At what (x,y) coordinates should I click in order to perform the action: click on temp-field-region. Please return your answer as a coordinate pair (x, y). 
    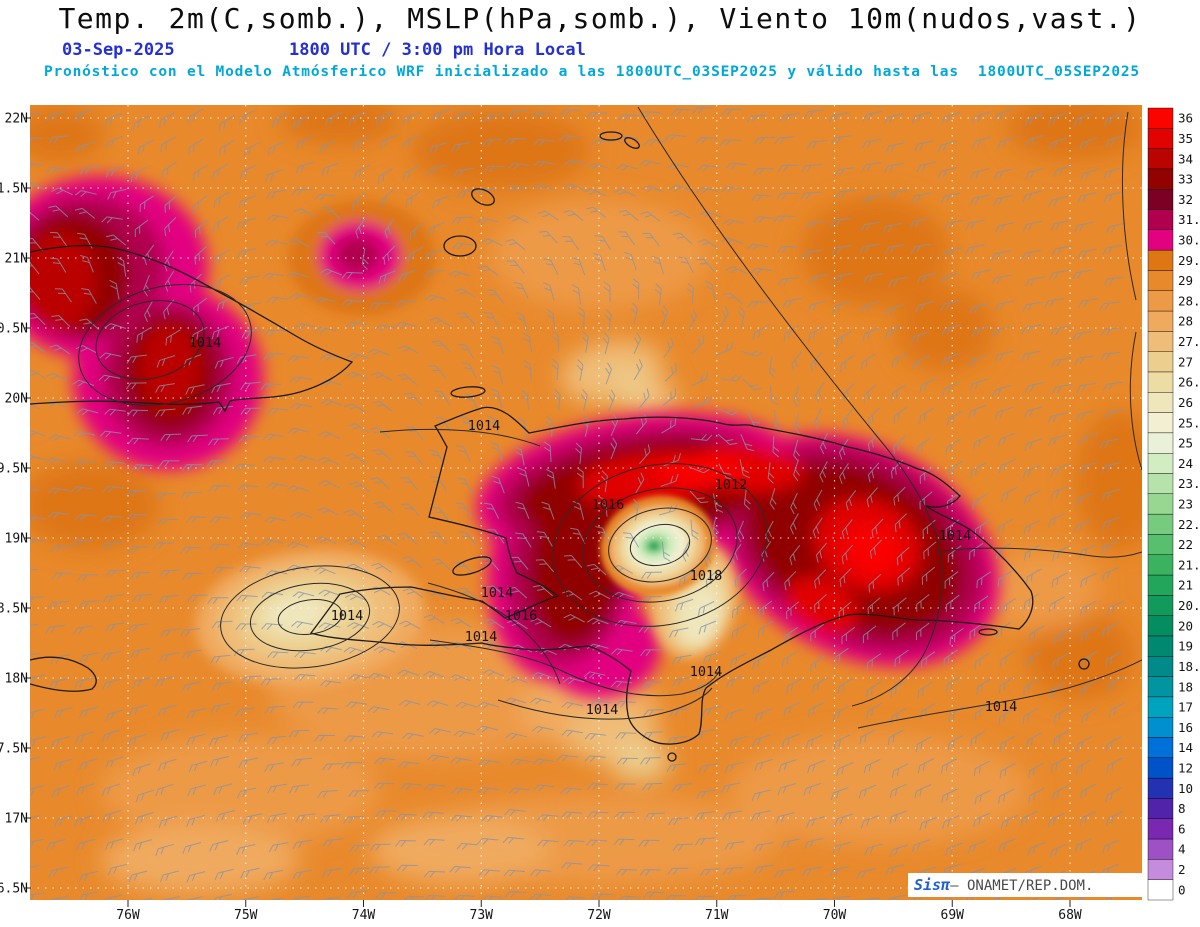
    Looking at the image, I should click on (358, 255).